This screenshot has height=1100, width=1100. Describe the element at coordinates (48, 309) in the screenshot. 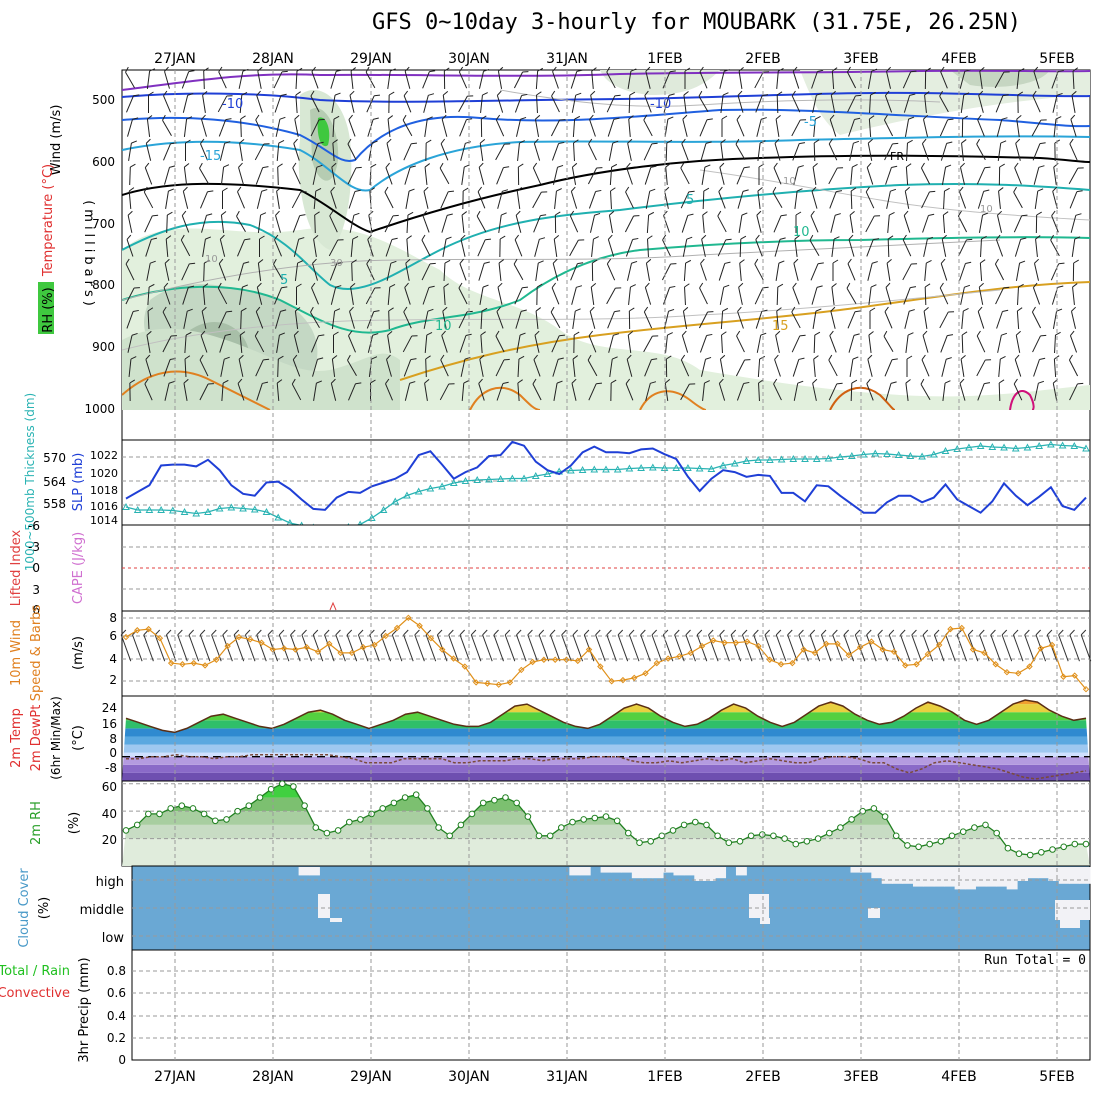

I see `upper-rh-label: RH (%)` at that location.